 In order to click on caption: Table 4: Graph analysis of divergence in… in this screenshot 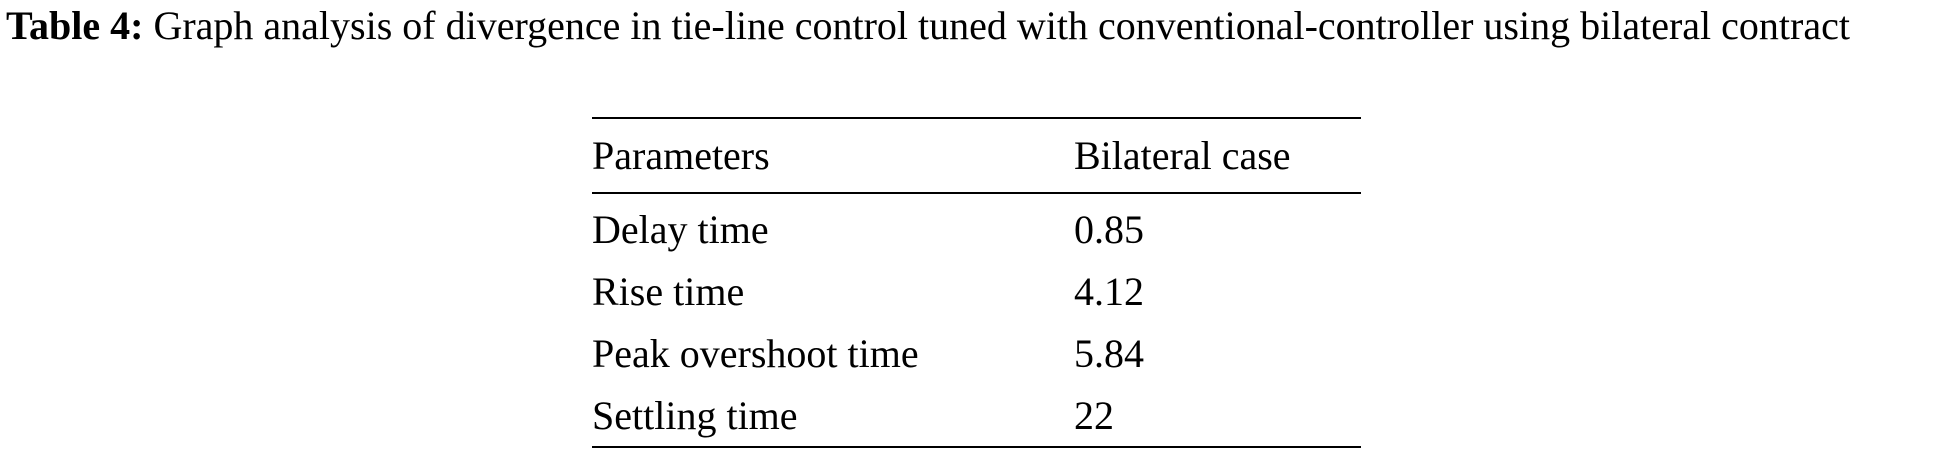, I will do `click(977, 25)`.